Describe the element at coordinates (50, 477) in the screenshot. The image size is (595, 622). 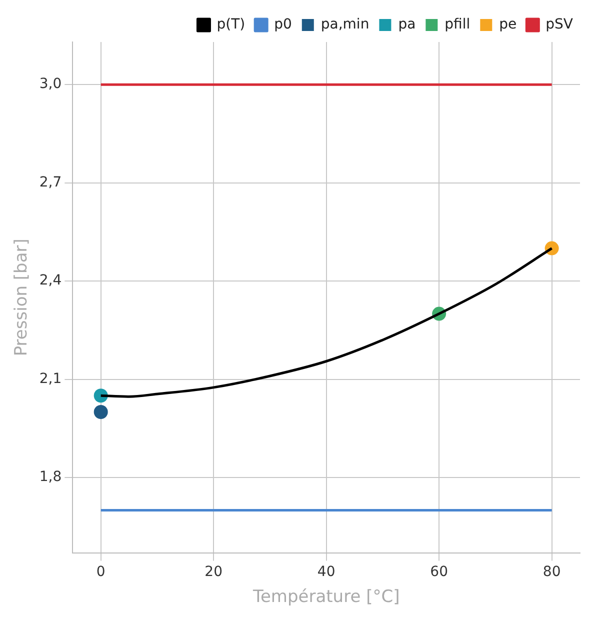
I see `y-tick-label: 1,8` at that location.